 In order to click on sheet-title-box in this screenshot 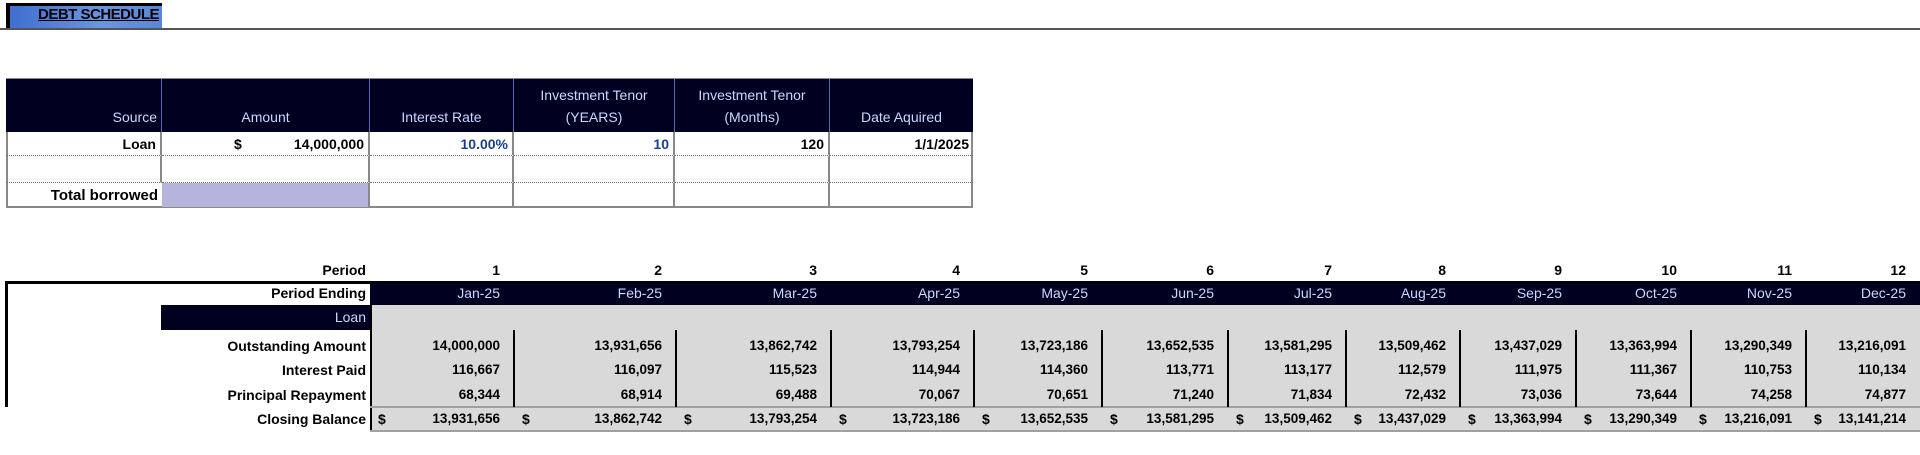, I will do `click(84, 15)`.